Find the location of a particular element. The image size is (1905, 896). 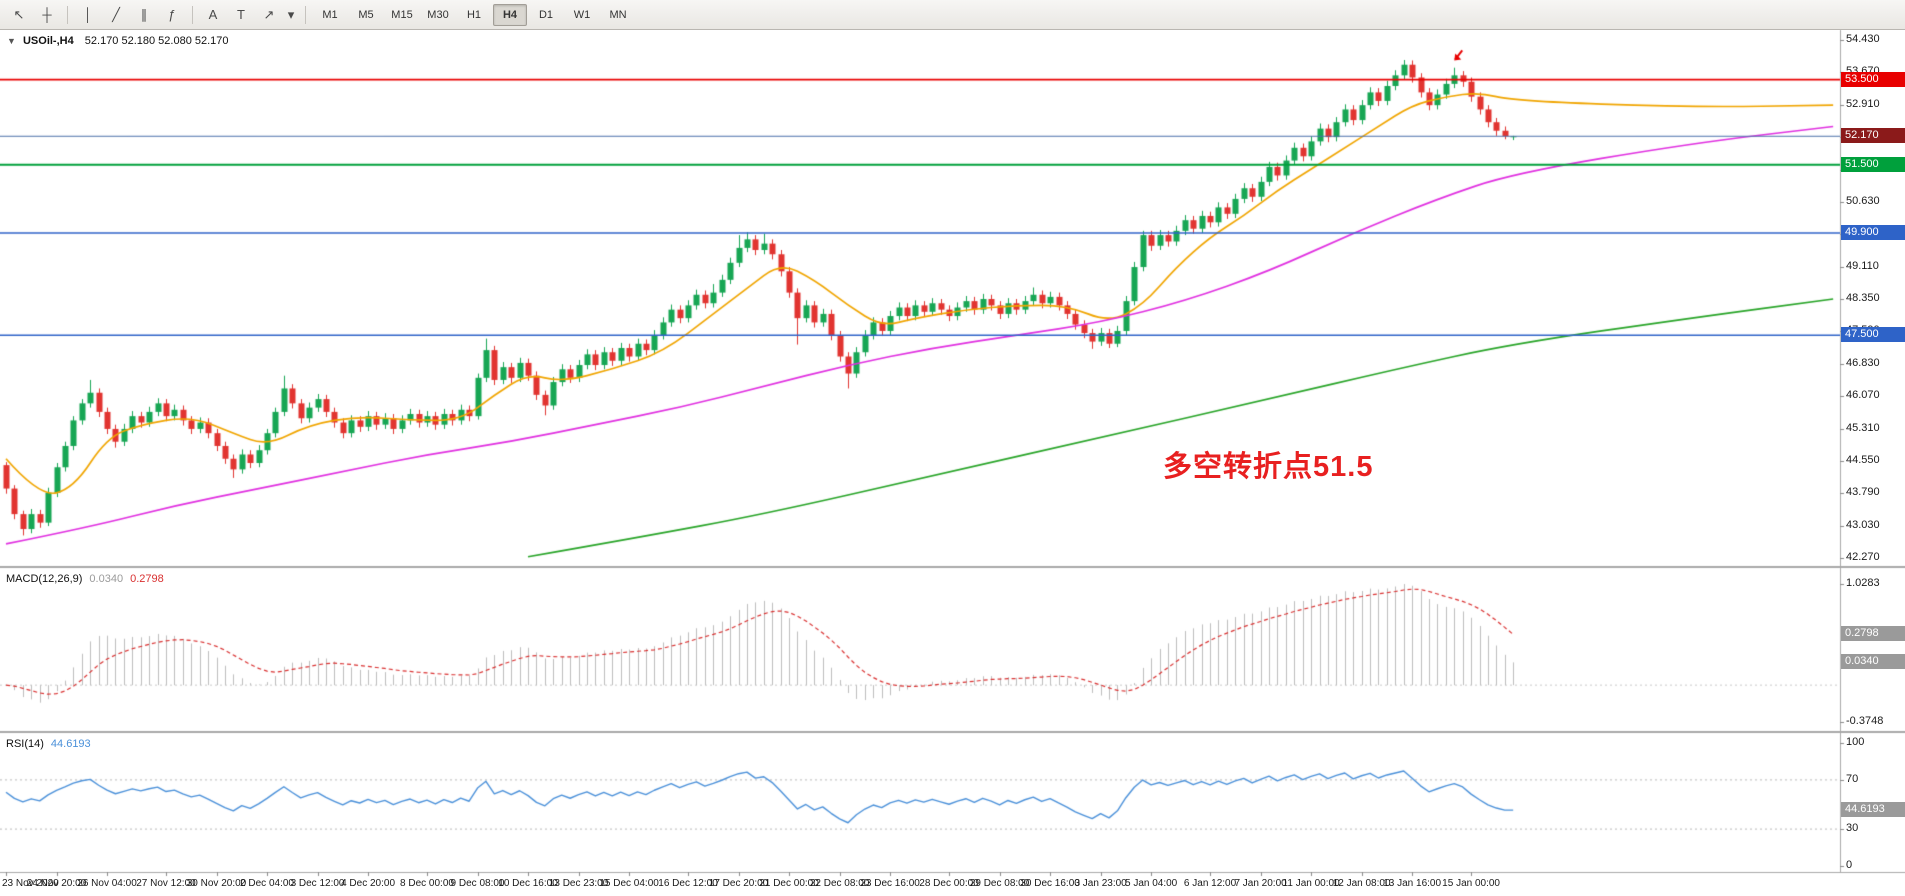

price-axis-label: 52.910 is located at coordinates (1863, 103).